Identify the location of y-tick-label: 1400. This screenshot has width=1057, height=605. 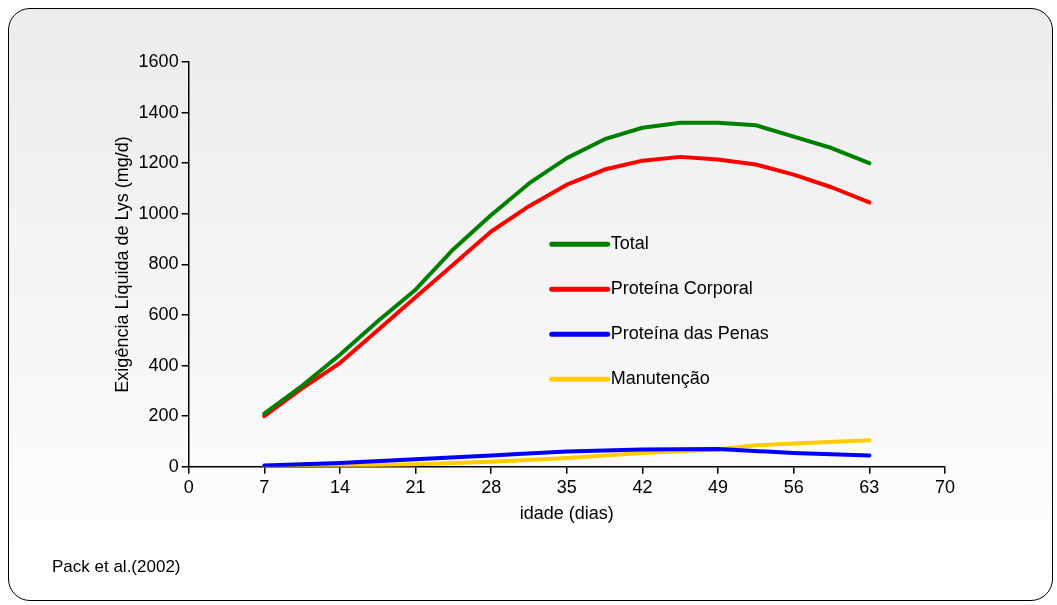
(158, 111).